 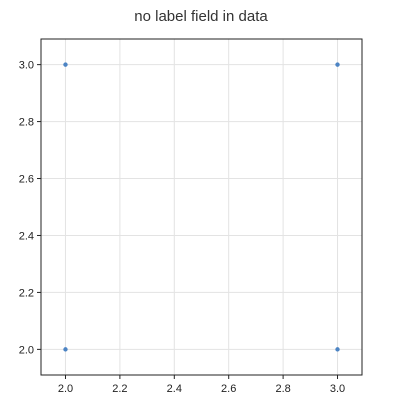 I want to click on y-tick-label: 2.4, so click(x=26, y=236).